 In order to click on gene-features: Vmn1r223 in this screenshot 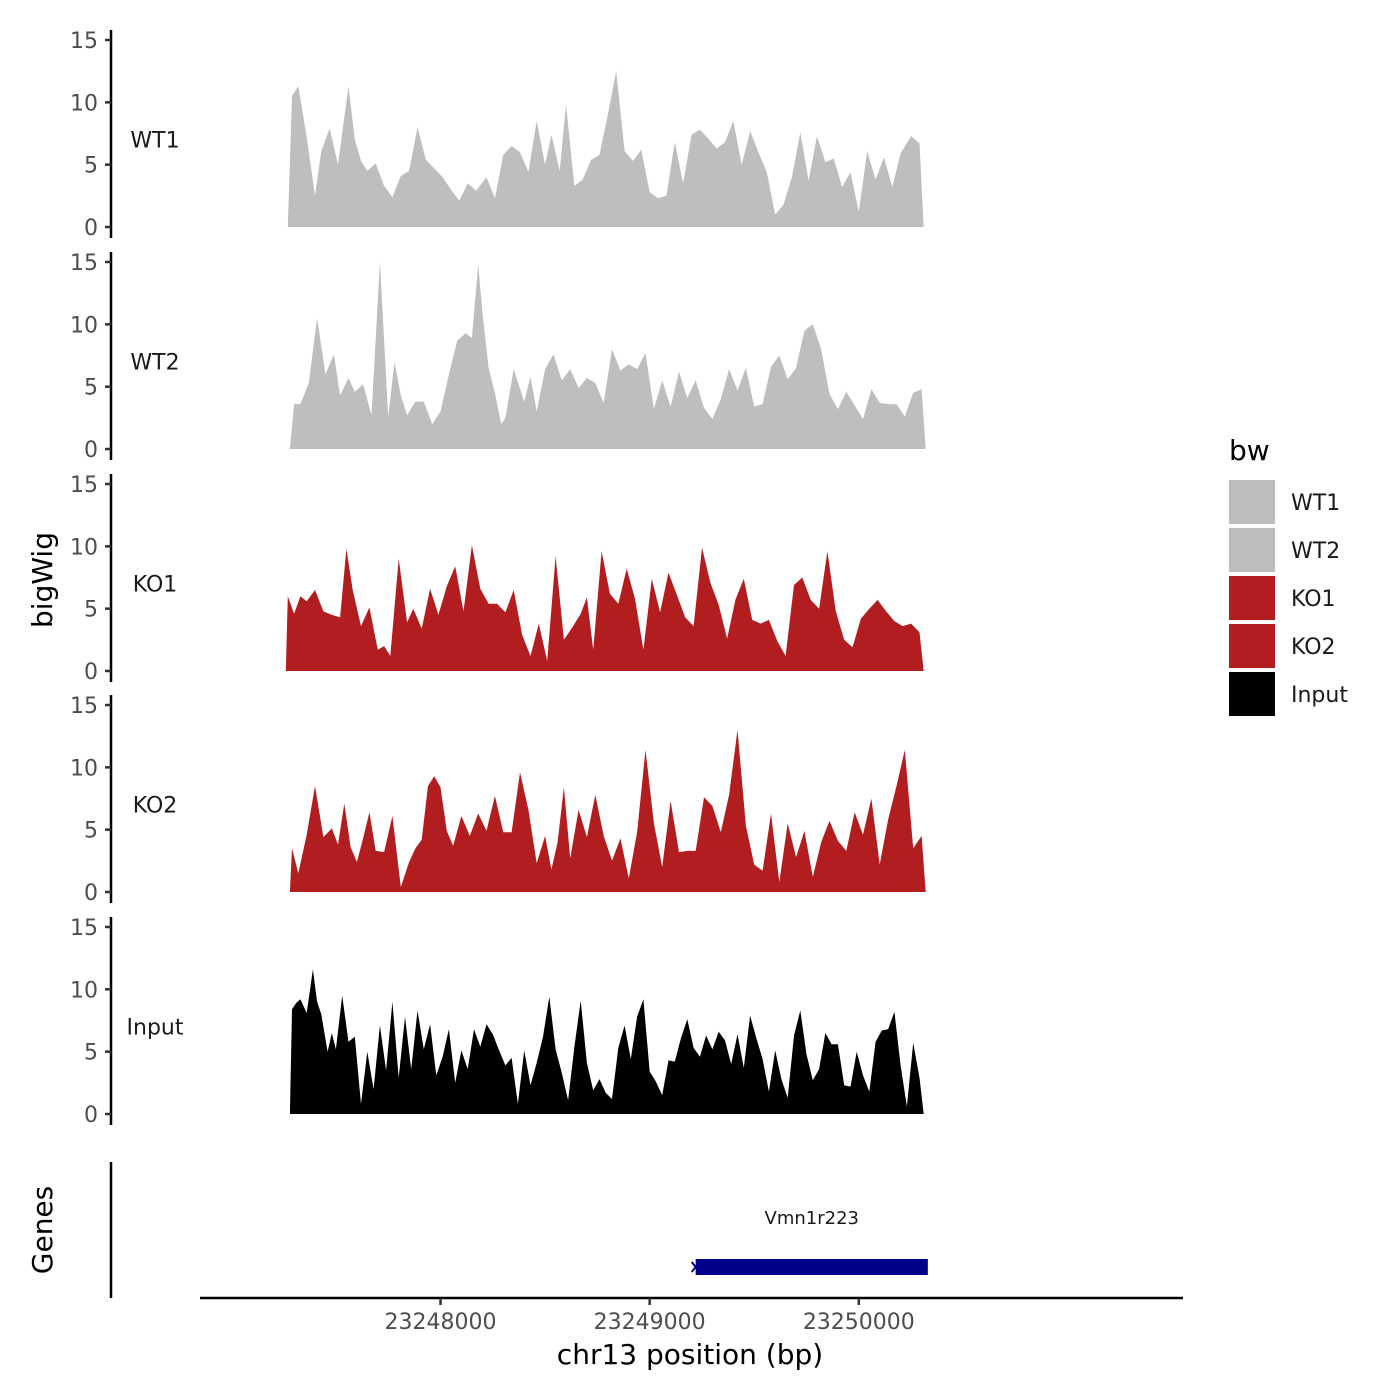, I will do `click(809, 1241)`.